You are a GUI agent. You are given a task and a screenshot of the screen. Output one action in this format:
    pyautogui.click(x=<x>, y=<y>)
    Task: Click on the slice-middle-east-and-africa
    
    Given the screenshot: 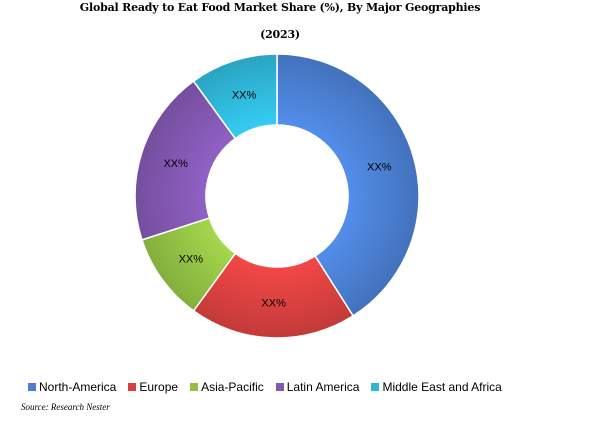 What is the action you would take?
    pyautogui.click(x=235, y=96)
    